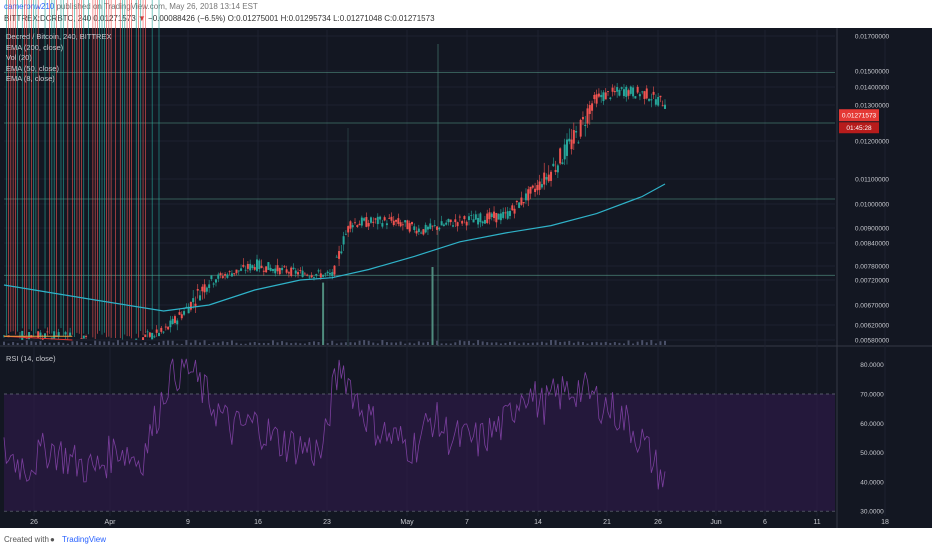  I want to click on date-tick-11: 6, so click(765, 522).